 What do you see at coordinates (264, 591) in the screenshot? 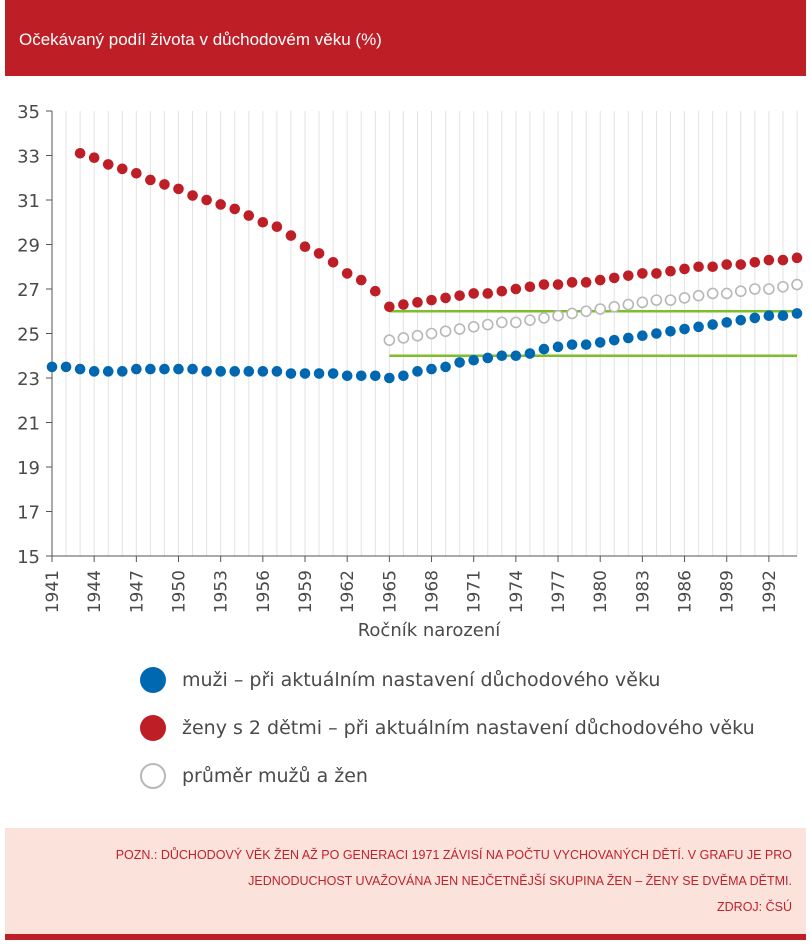
I see `x-tick-label: 1956` at bounding box center [264, 591].